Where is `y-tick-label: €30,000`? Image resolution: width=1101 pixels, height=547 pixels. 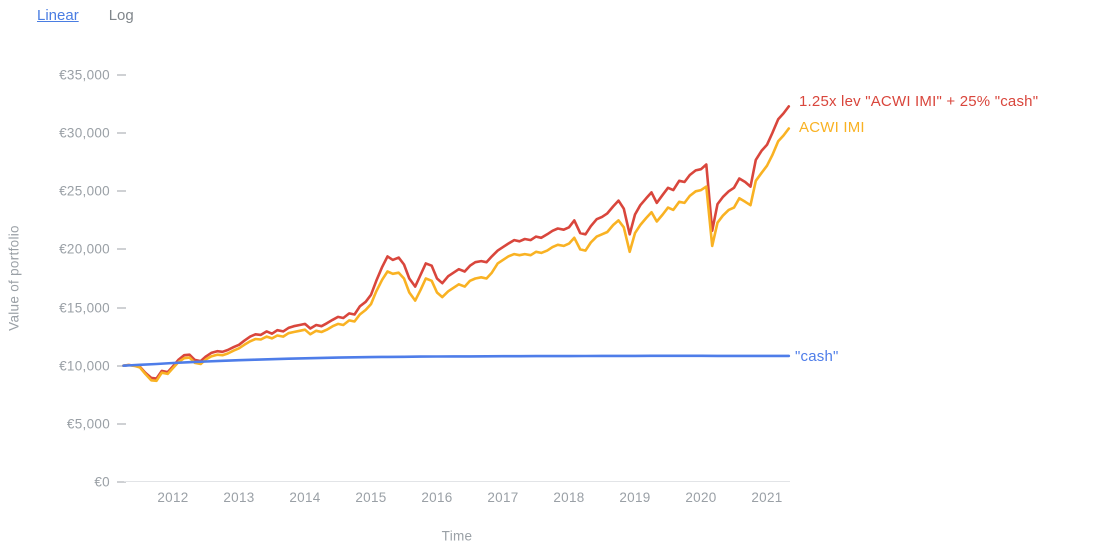 y-tick-label: €30,000 is located at coordinates (84, 133).